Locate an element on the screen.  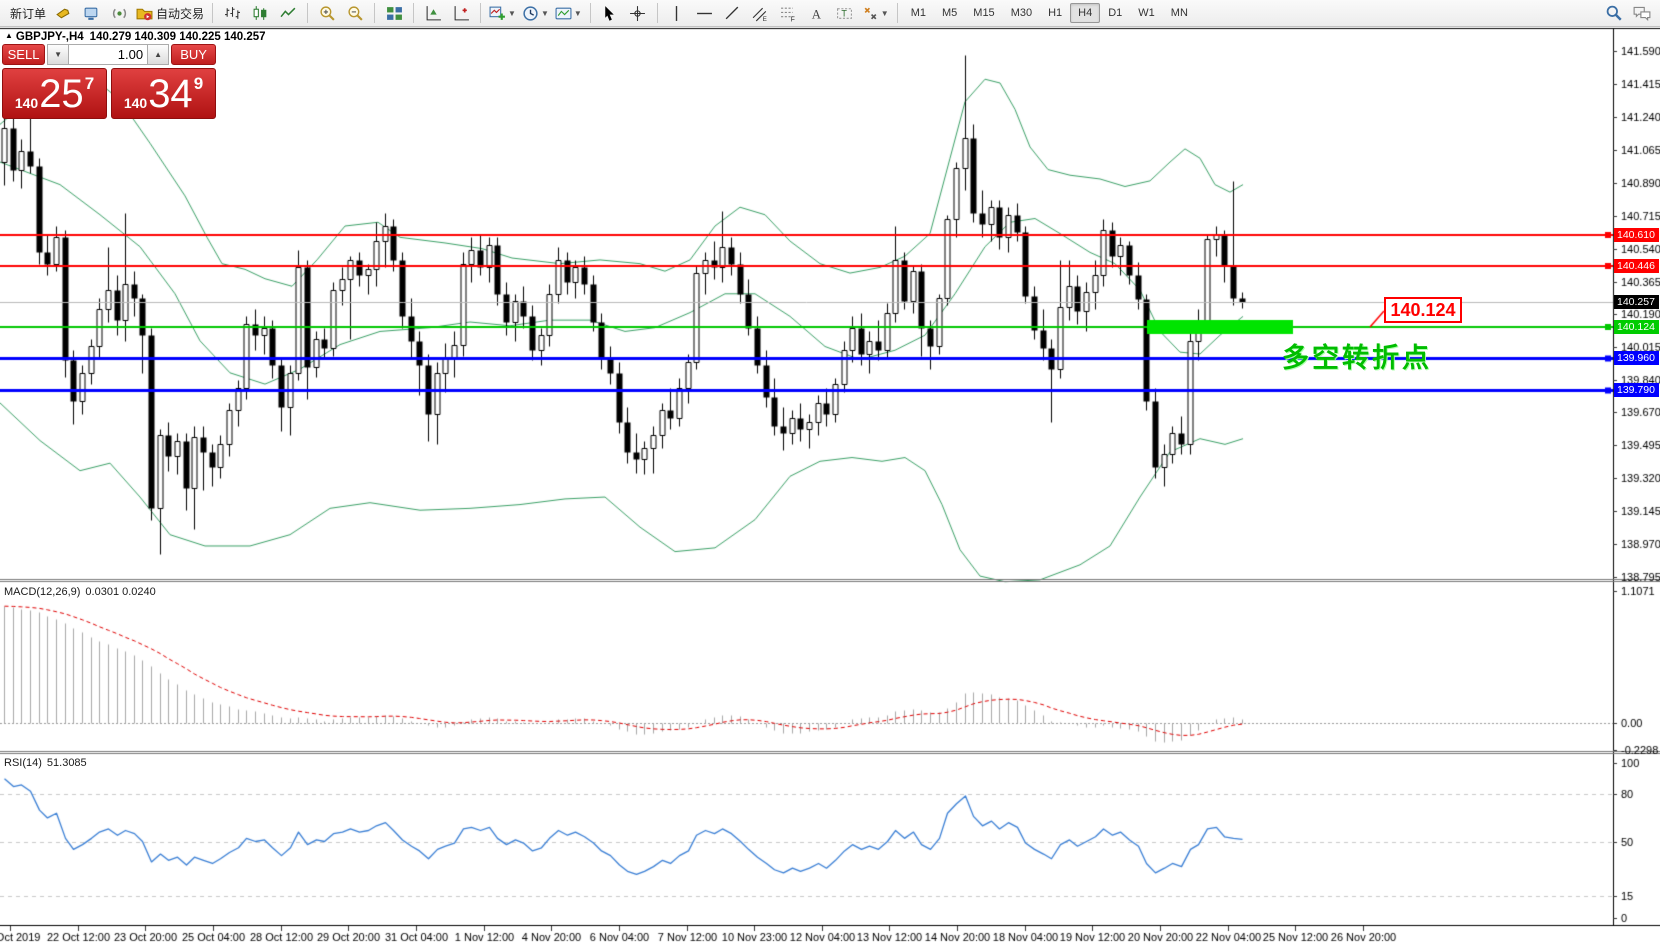
bar-chart-icon is located at coordinates (232, 13).